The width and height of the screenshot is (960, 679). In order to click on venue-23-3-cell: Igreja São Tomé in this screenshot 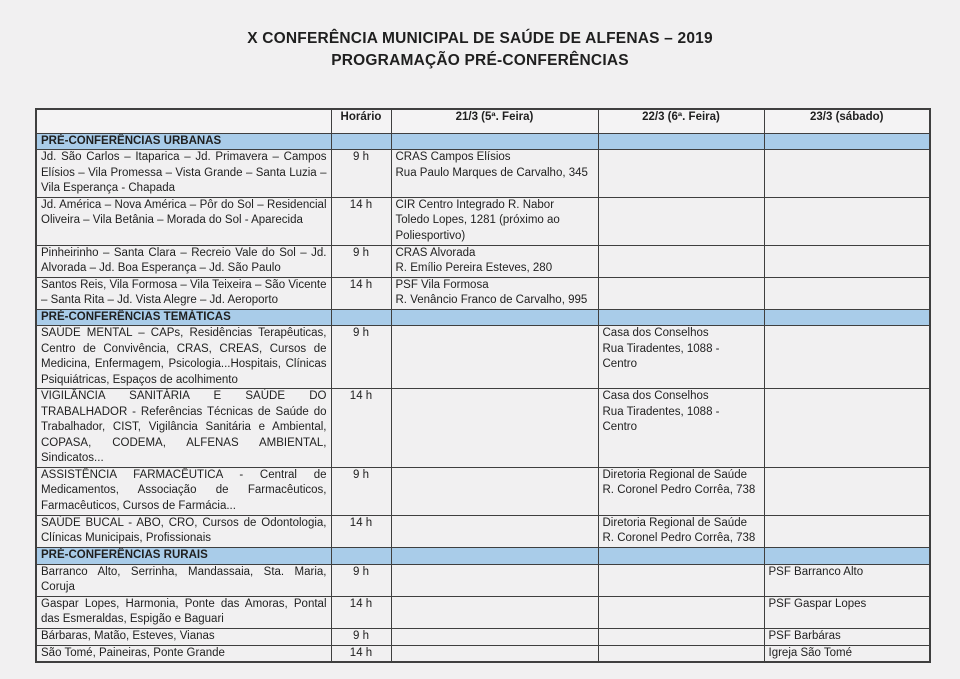, I will do `click(847, 653)`.